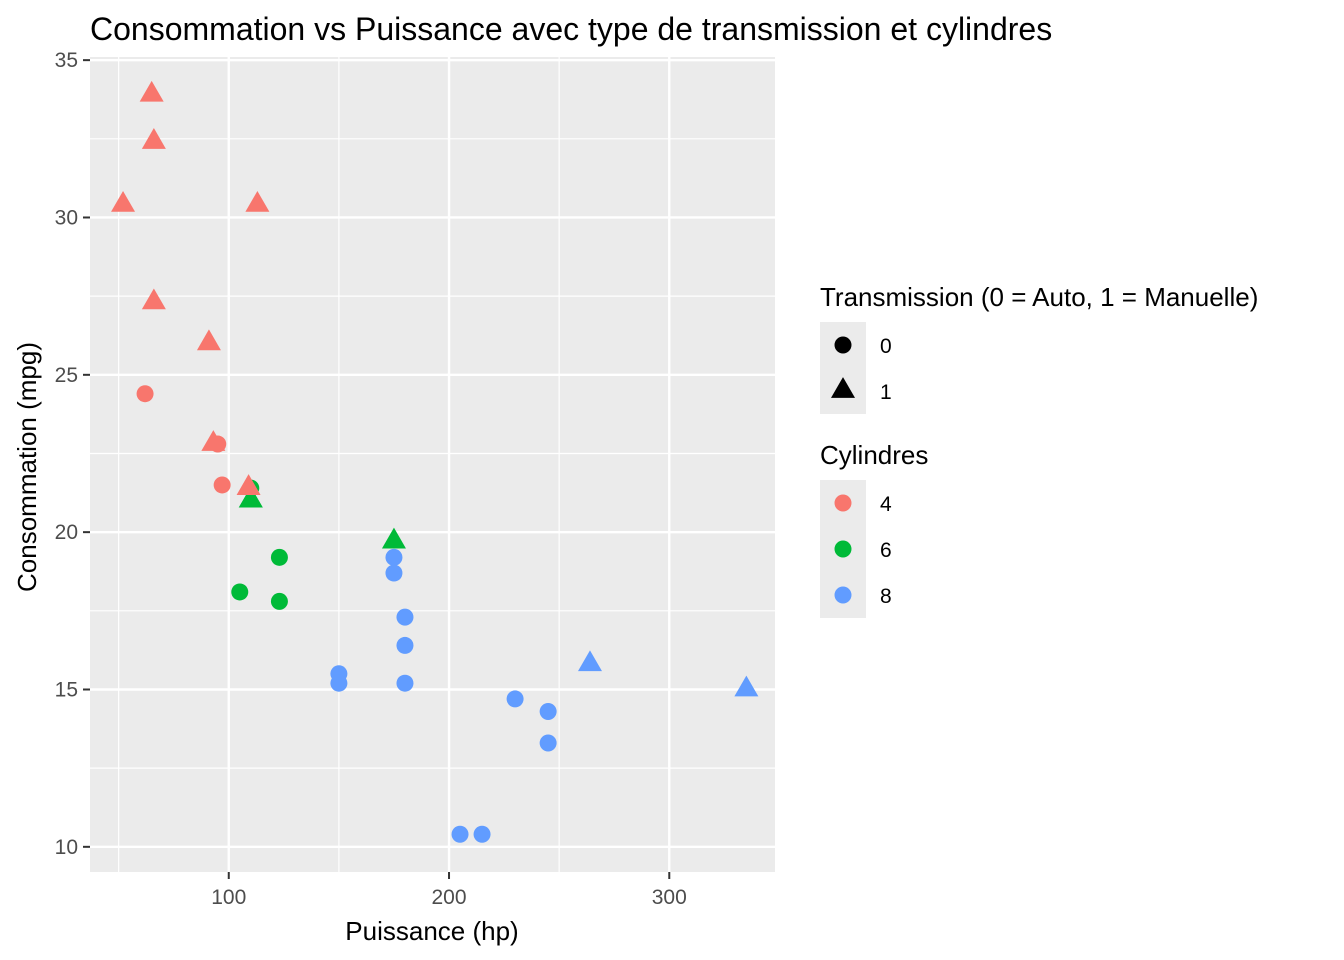 This screenshot has width=1344, height=960. Describe the element at coordinates (431, 931) in the screenshot. I see `x-axis-title: Puissance (hp)` at that location.